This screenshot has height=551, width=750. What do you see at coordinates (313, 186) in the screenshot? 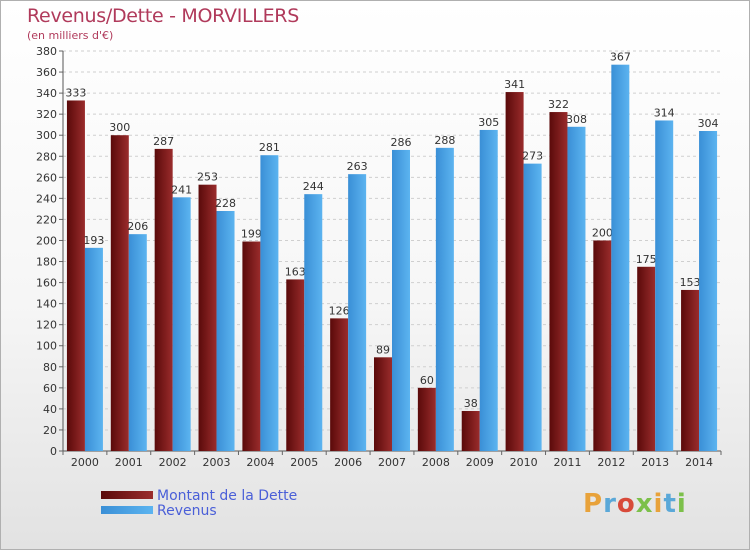
I see `data-label-revenus: 244` at bounding box center [313, 186].